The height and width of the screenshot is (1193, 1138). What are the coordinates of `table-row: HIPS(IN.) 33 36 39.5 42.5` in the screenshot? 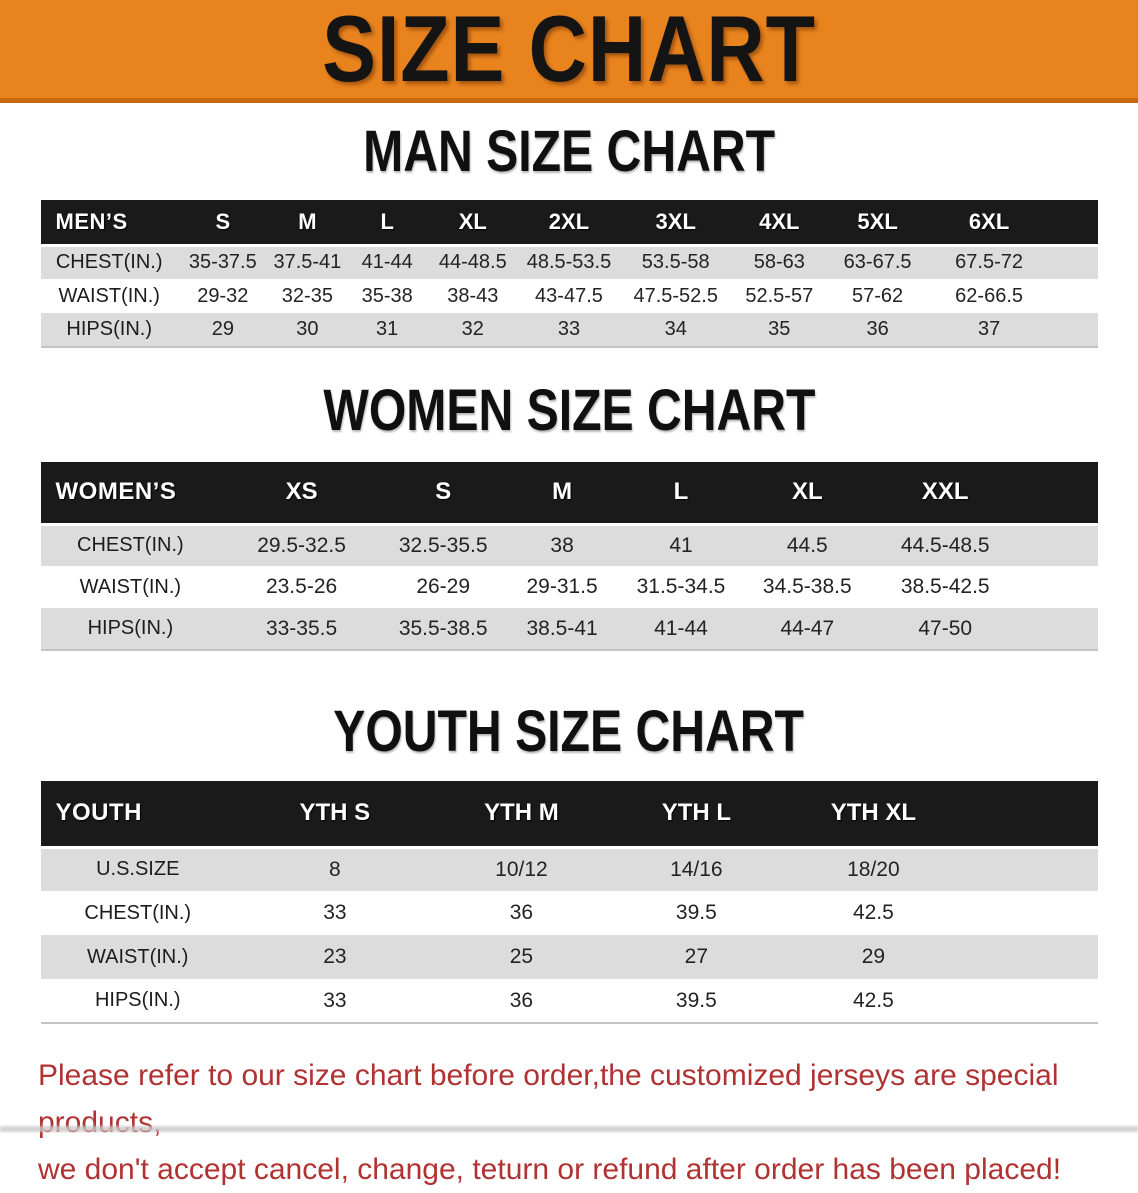 It's located at (569, 1001).